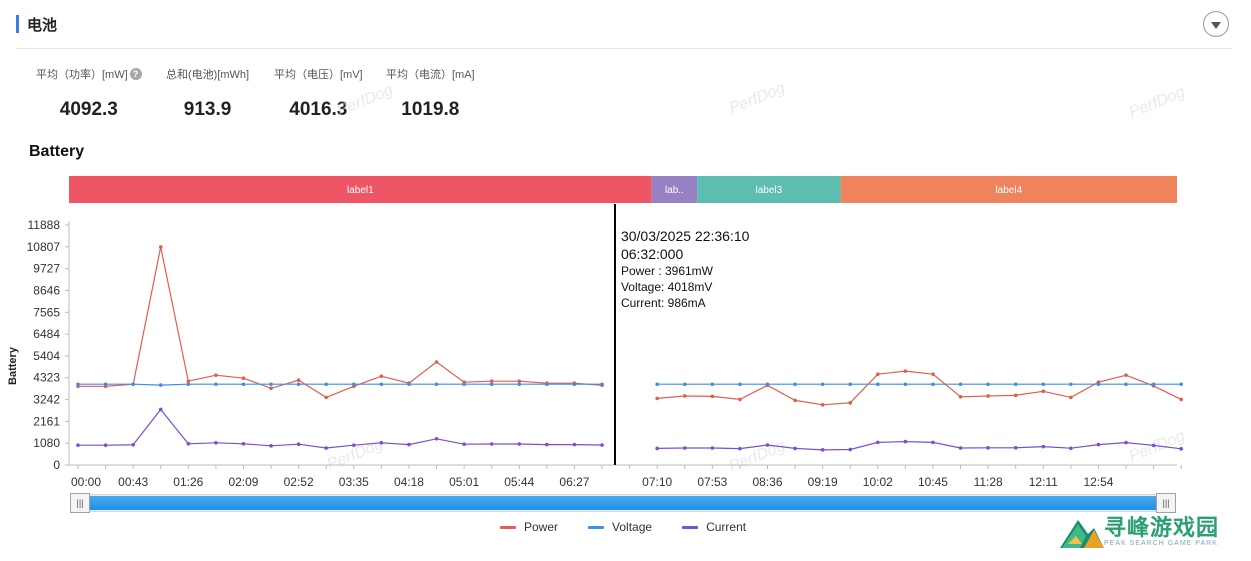 Image resolution: width=1251 pixels, height=561 pixels. Describe the element at coordinates (657, 482) in the screenshot. I see `x-tick-label: 07:10` at that location.